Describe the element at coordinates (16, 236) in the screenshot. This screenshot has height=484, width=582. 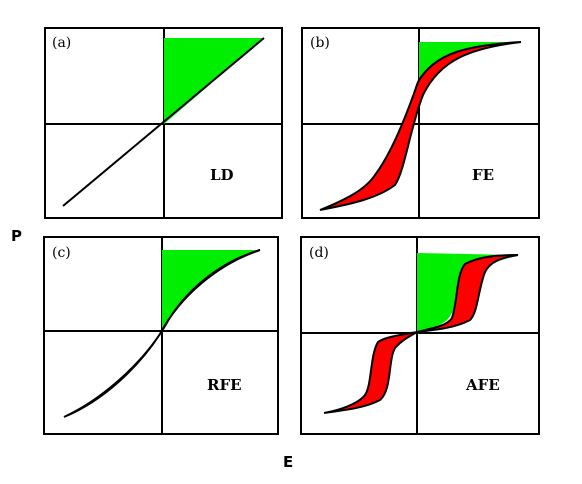
I see `polarization-axis-label: P` at that location.